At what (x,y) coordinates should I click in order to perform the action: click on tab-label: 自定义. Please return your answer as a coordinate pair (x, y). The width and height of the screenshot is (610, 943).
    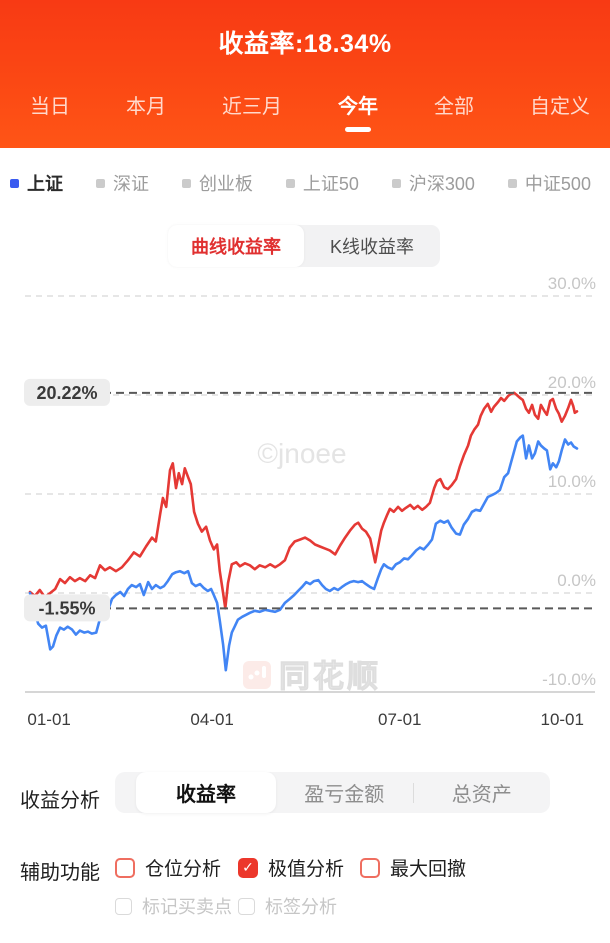
    Looking at the image, I should click on (560, 107).